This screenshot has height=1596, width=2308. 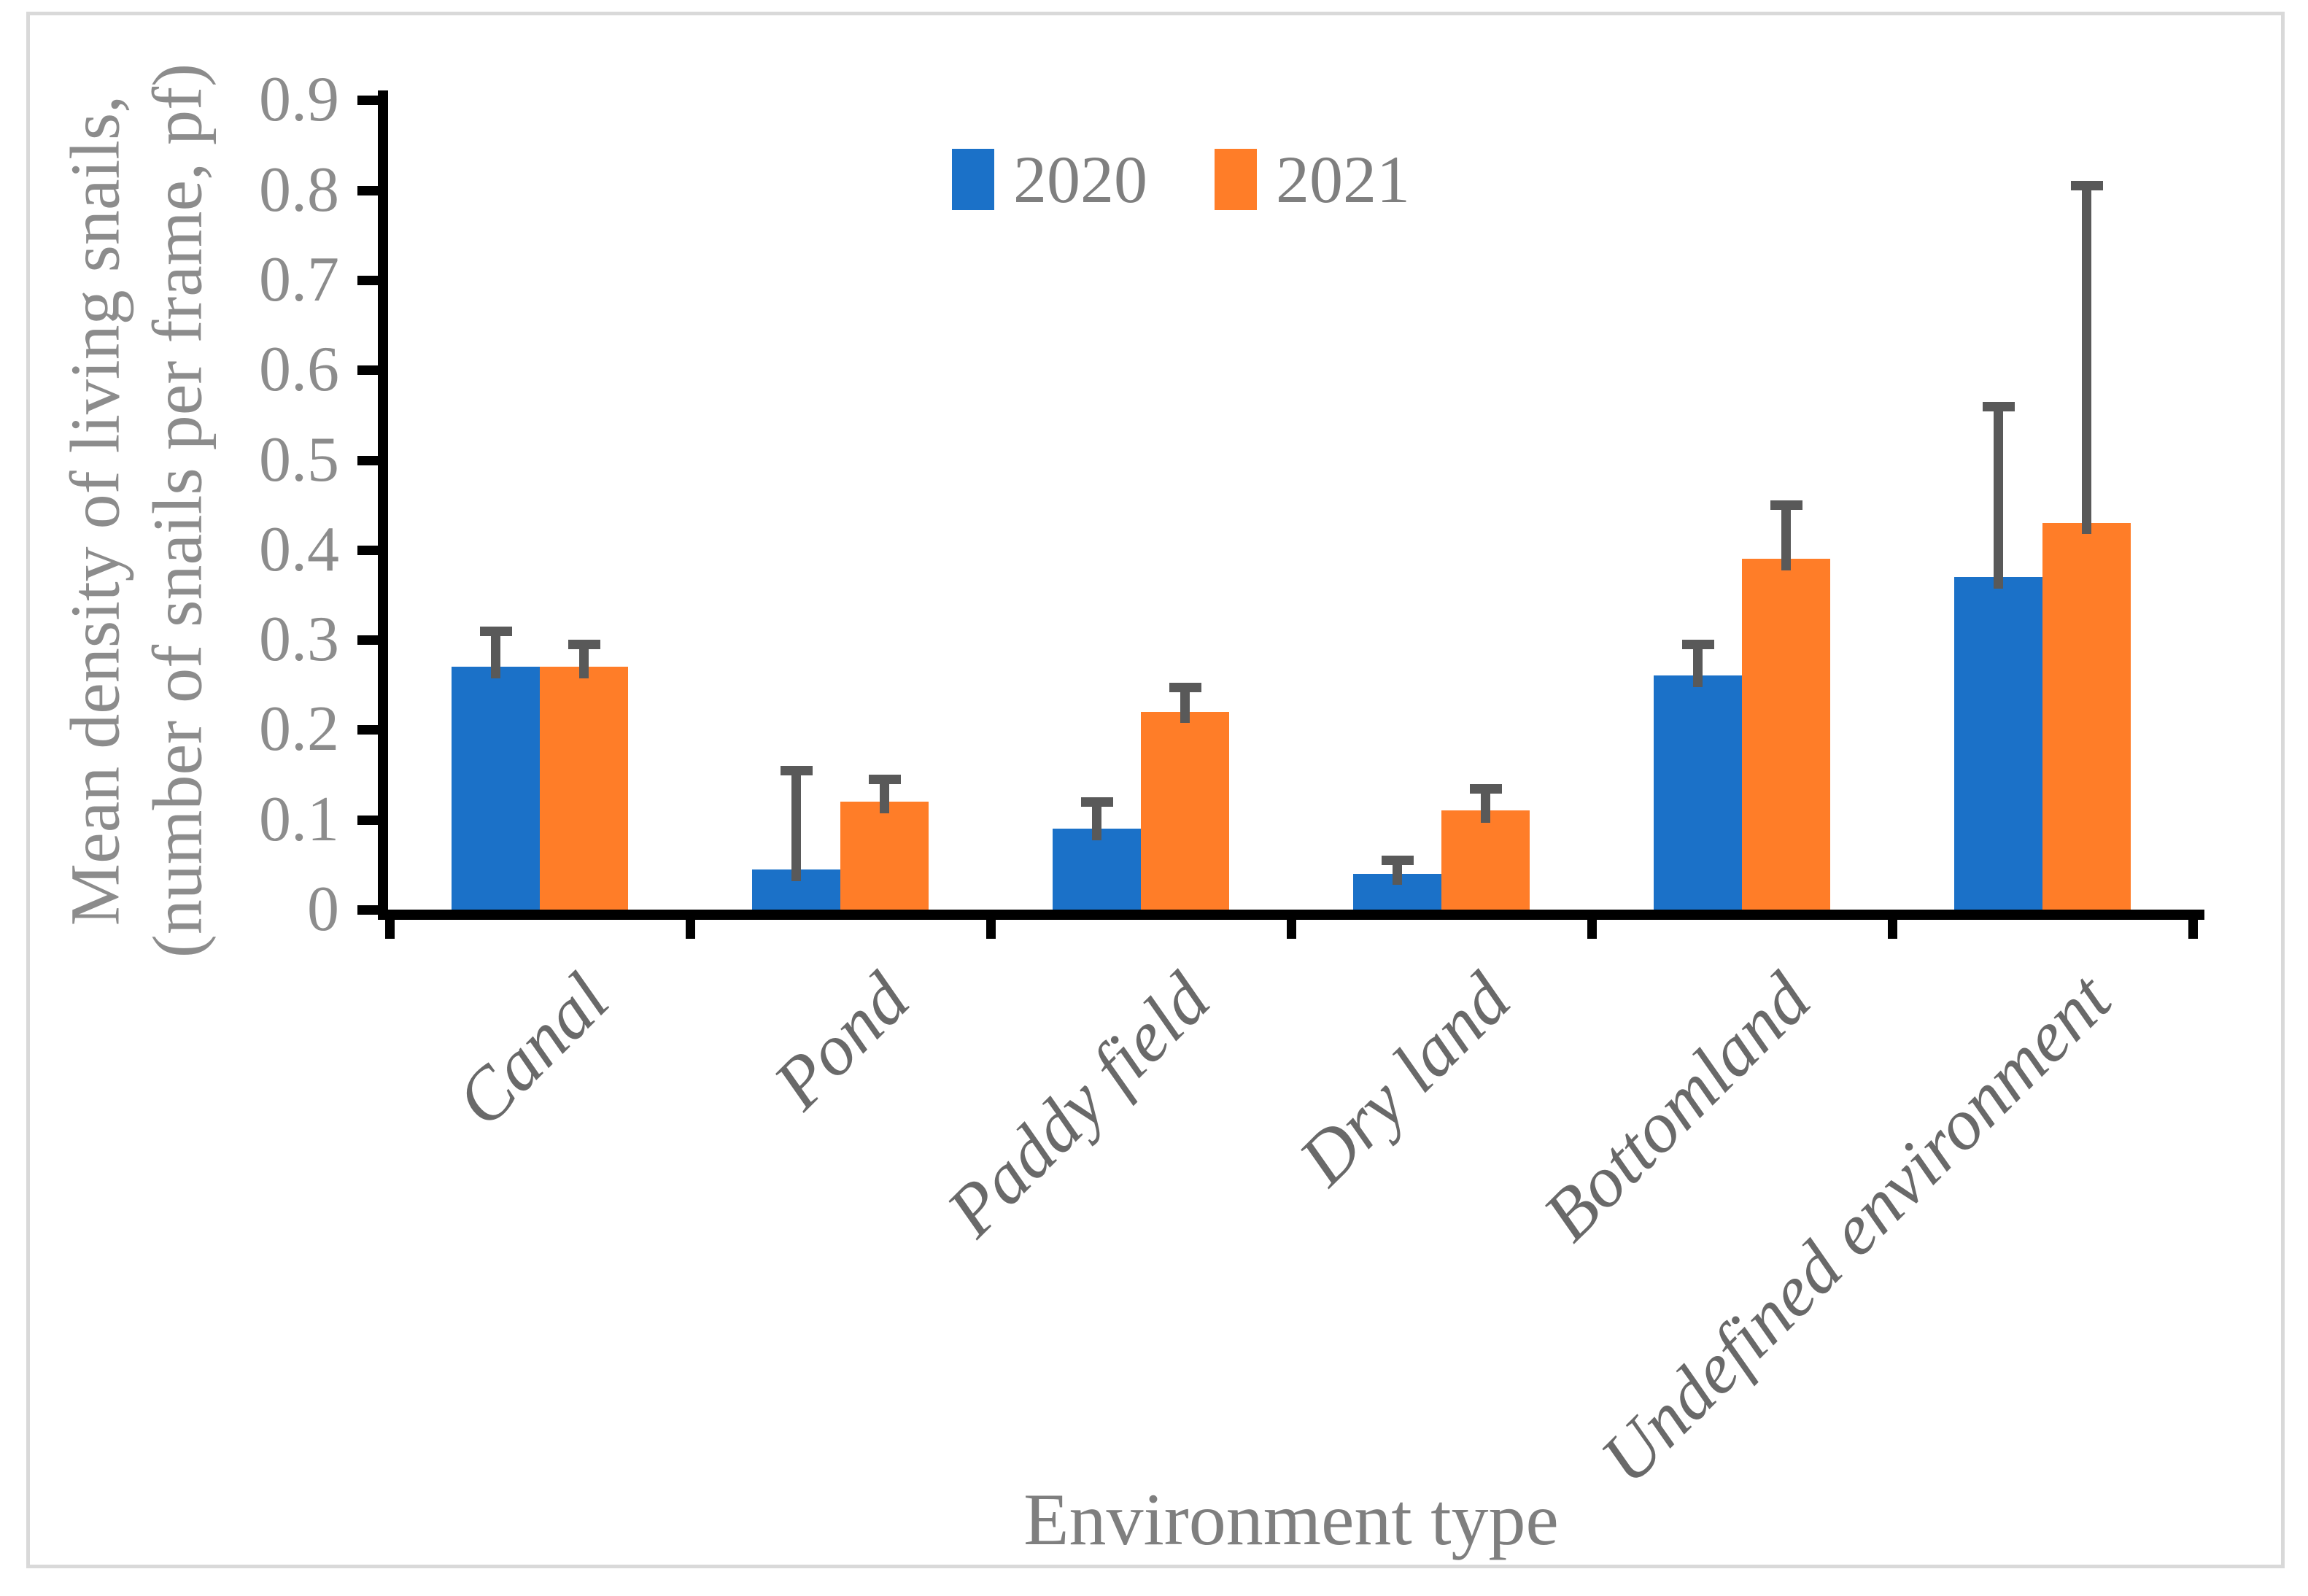 I want to click on error-bar-cap-2020-undefined-environment, so click(x=1999, y=406).